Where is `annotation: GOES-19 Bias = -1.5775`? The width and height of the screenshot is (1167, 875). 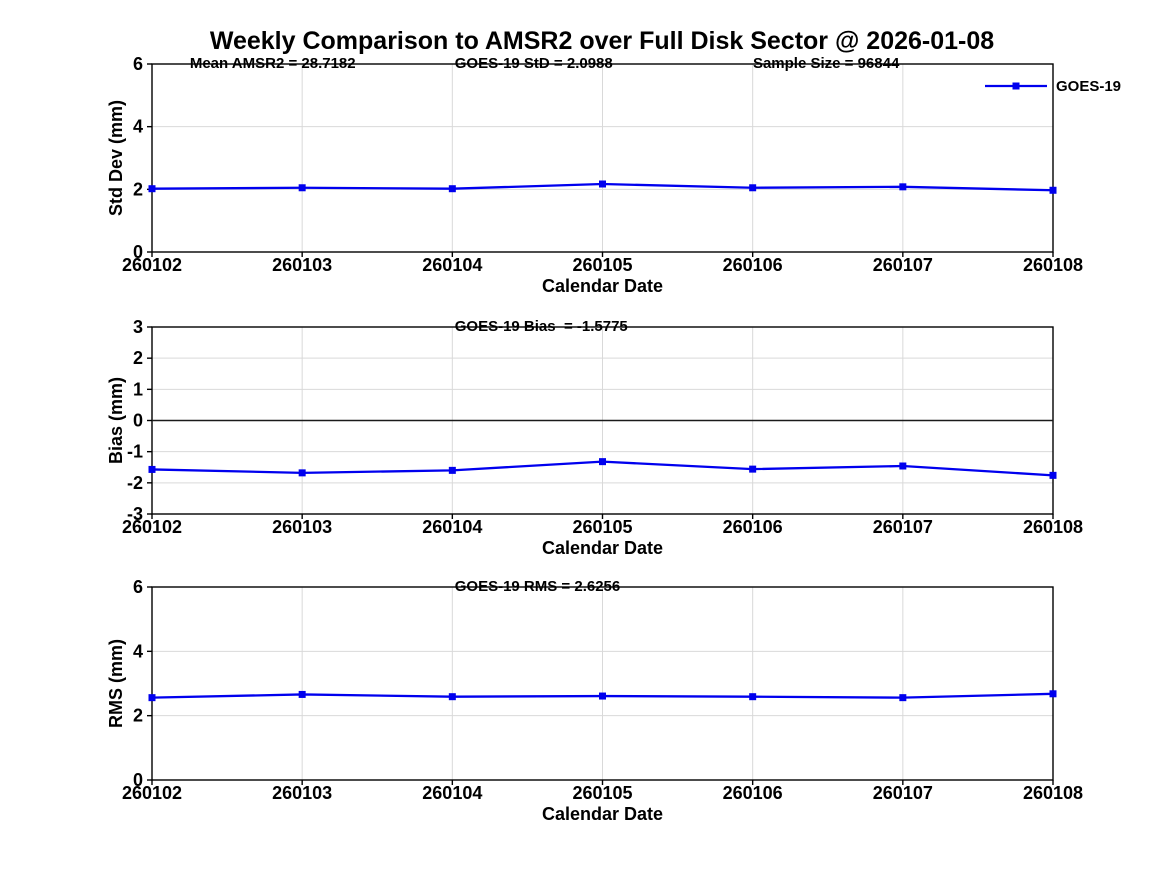
annotation: GOES-19 Bias = -1.5775 is located at coordinates (541, 326).